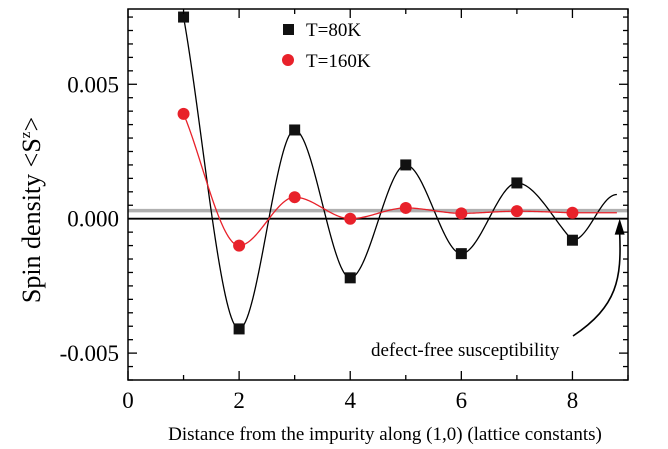 This screenshot has width=668, height=449. I want to click on x-tick-label: 8, so click(573, 400).